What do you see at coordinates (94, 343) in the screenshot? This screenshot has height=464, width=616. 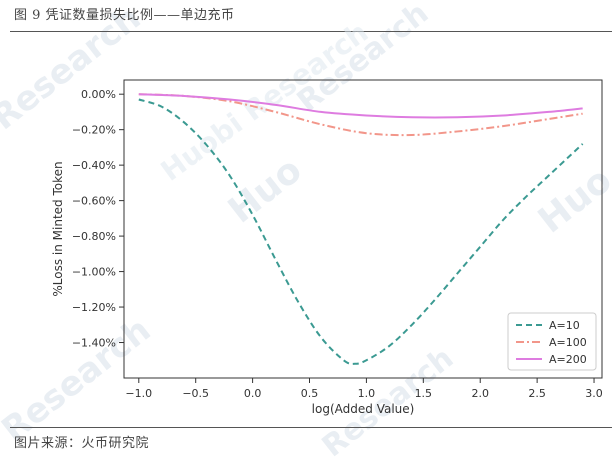 I see `y-tick-label: −1.40%` at bounding box center [94, 343].